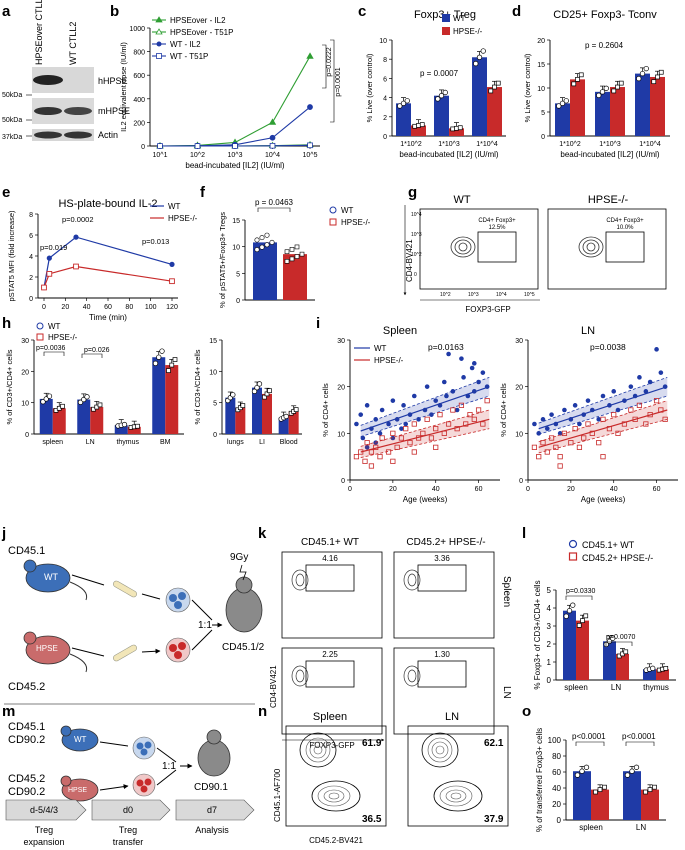 Image resolution: width=685 pixels, height=850 pixels. Describe the element at coordinates (238, 301) in the screenshot. I see `f-ytick-label: 0` at that location.